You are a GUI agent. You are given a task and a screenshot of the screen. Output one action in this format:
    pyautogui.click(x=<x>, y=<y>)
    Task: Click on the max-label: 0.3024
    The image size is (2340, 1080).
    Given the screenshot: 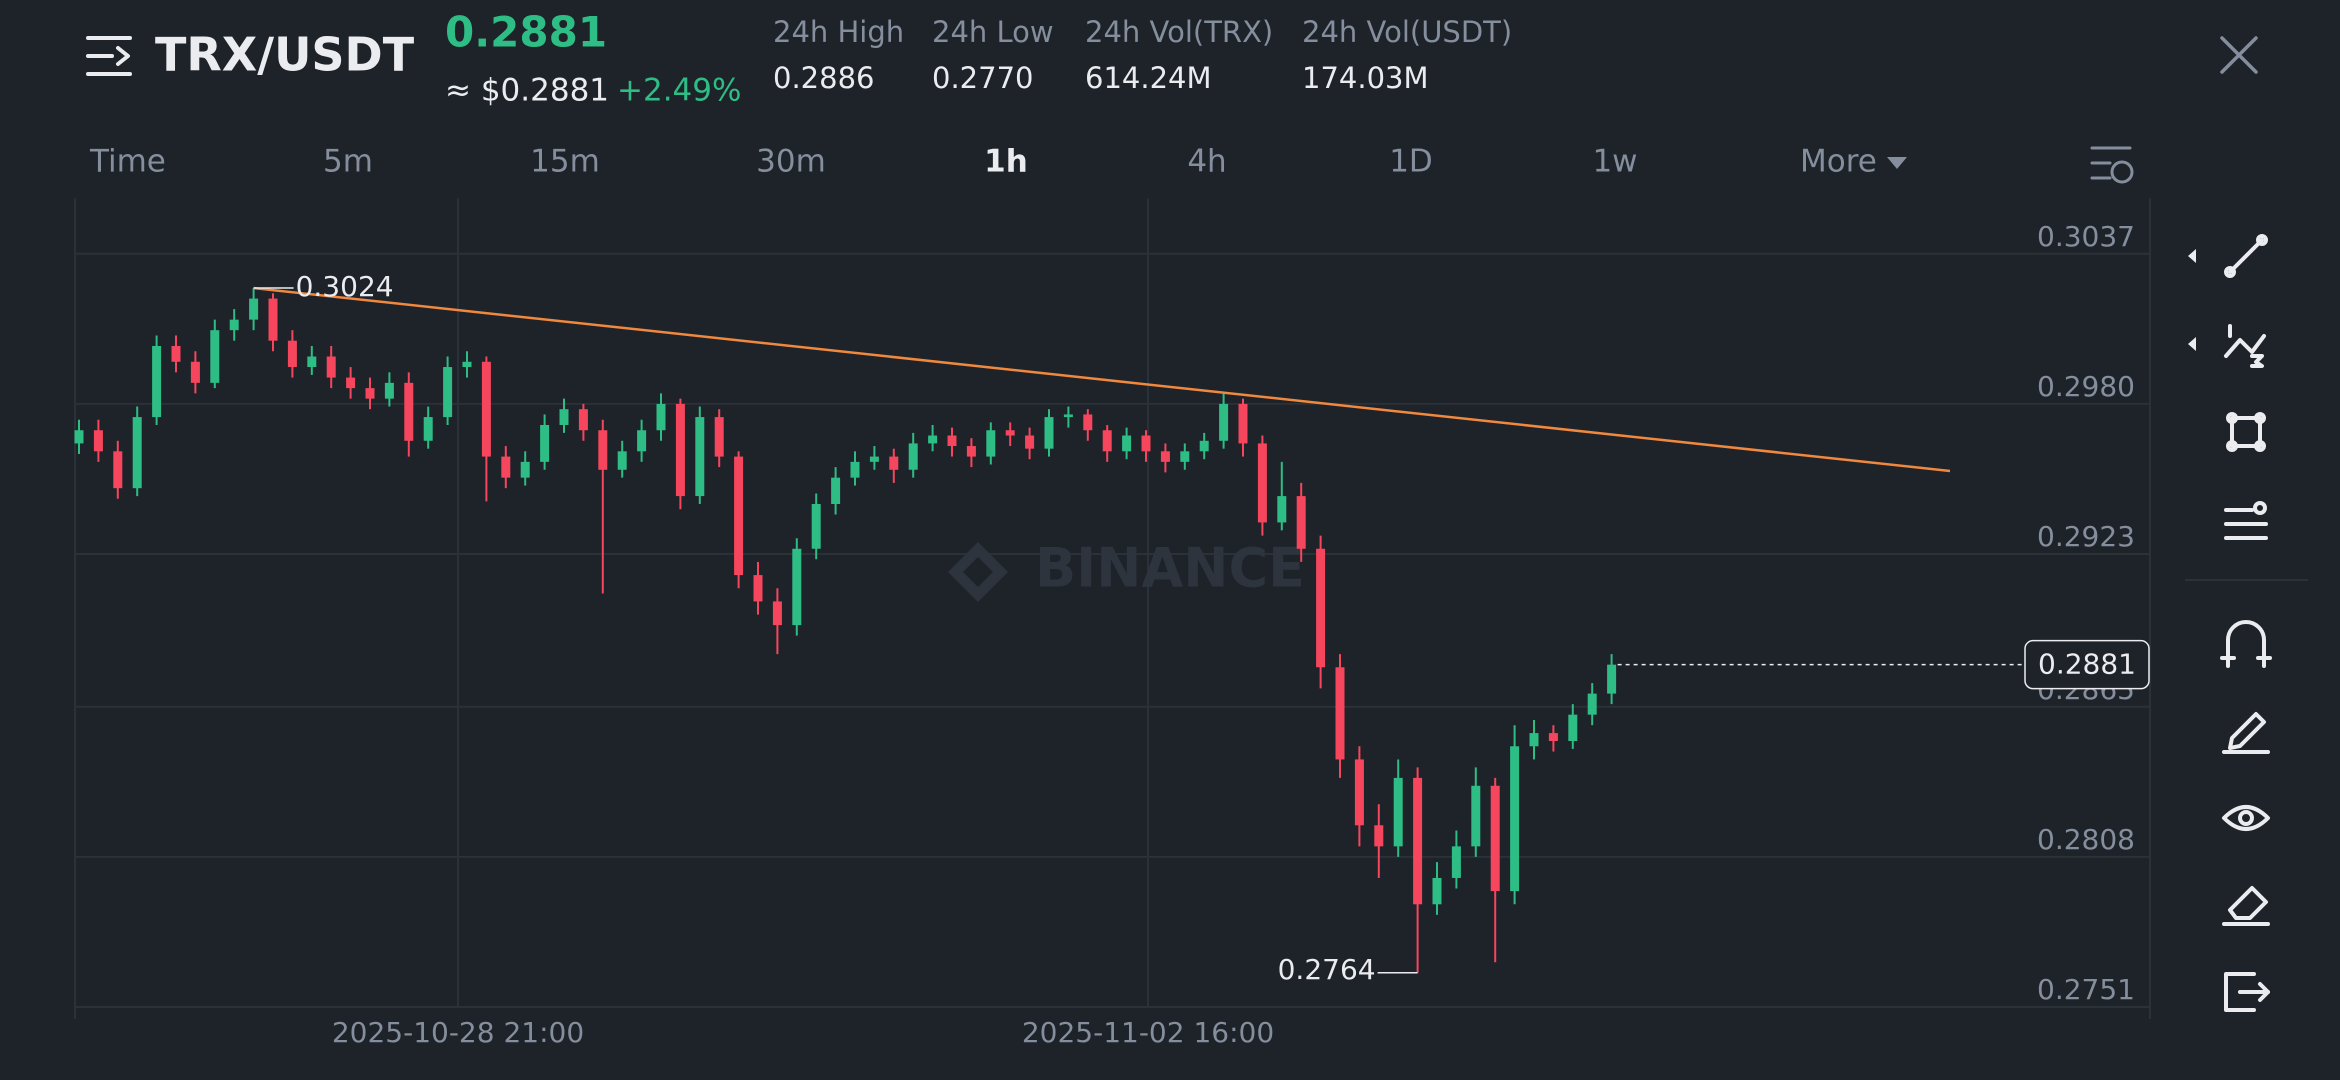 What is the action you would take?
    pyautogui.click(x=345, y=286)
    